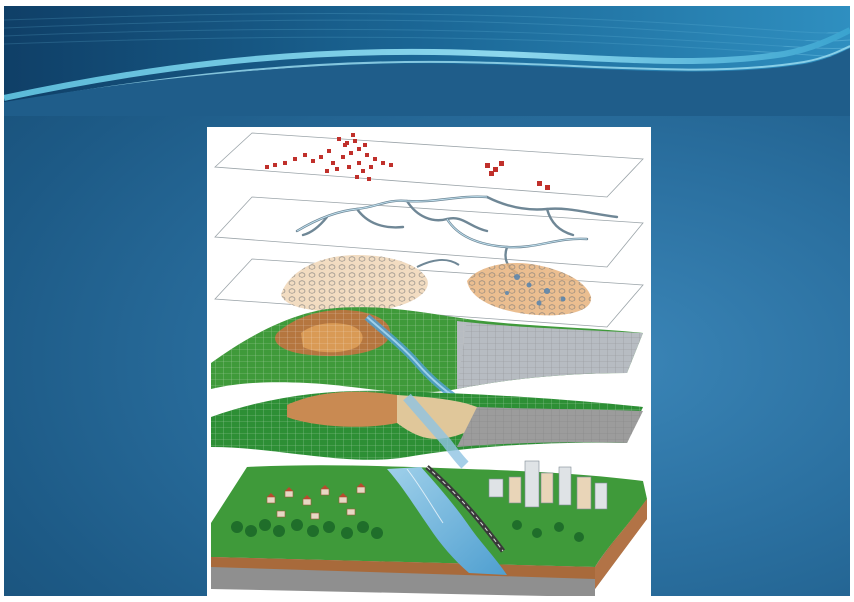 The width and height of the screenshot is (854, 602). What do you see at coordinates (429, 235) in the screenshot?
I see `roads-layer` at bounding box center [429, 235].